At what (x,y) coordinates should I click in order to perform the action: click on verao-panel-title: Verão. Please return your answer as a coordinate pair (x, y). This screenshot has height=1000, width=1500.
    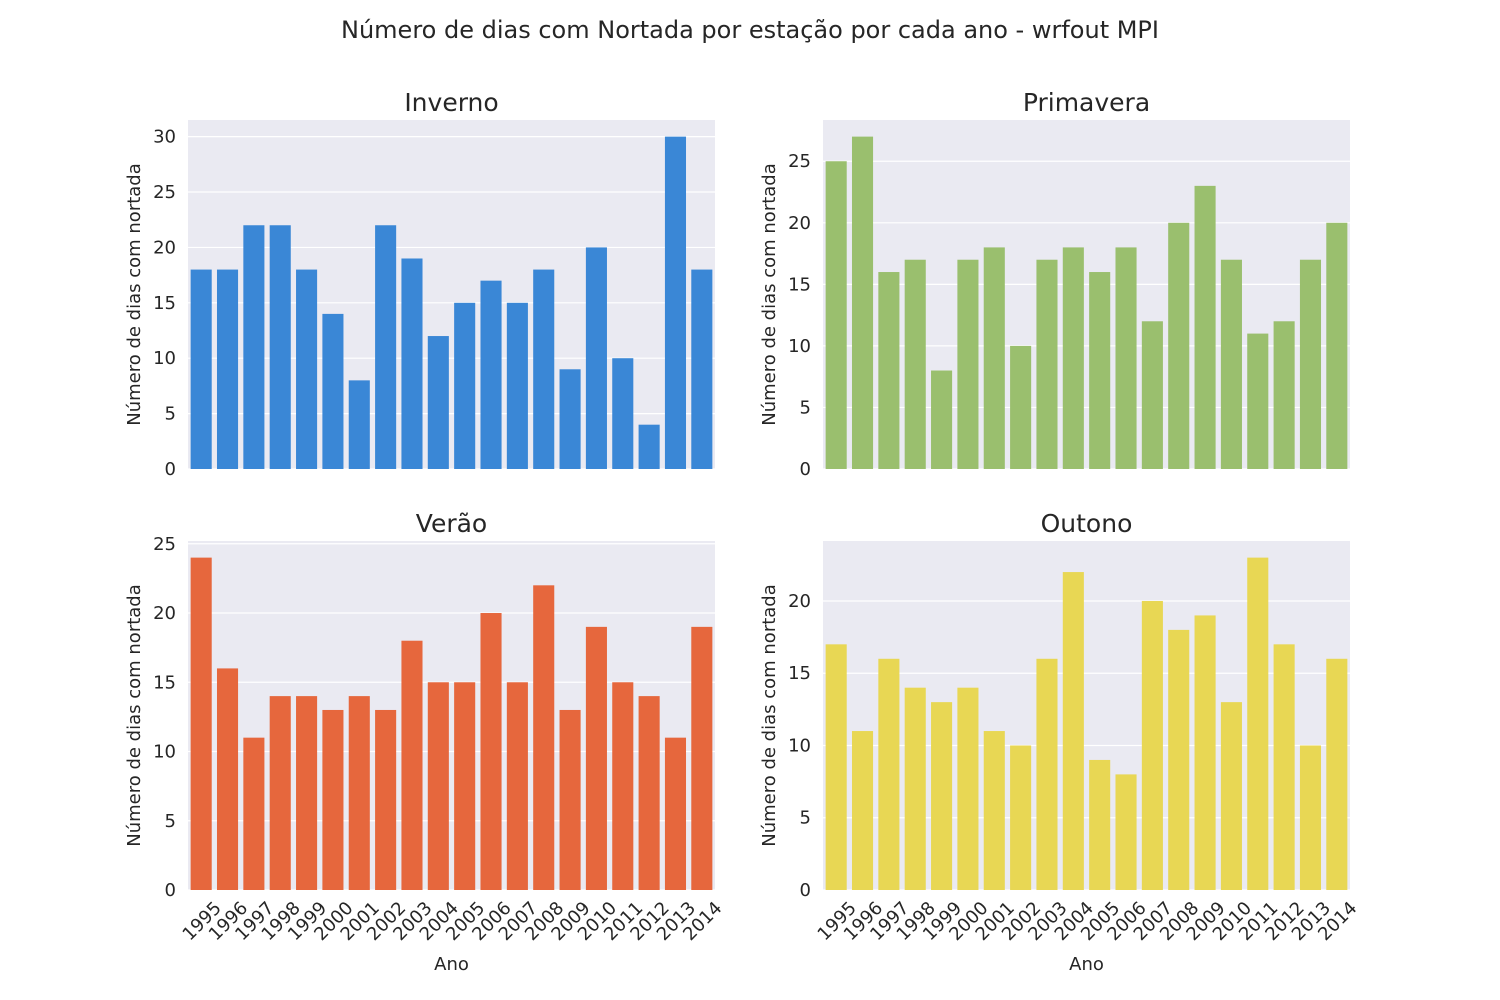
    Looking at the image, I should click on (451, 523).